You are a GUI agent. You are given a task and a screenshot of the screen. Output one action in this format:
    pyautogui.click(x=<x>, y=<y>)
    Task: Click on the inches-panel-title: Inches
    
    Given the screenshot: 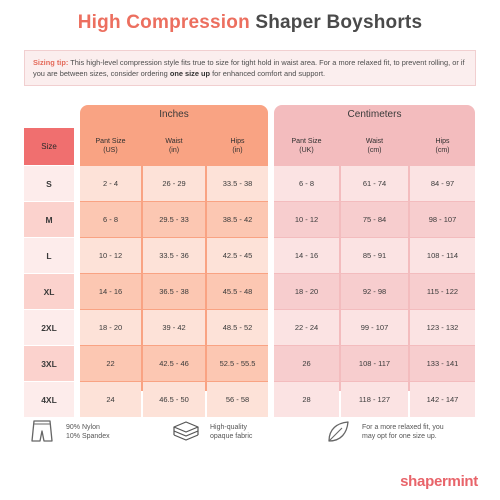 What is the action you would take?
    pyautogui.click(x=174, y=114)
    